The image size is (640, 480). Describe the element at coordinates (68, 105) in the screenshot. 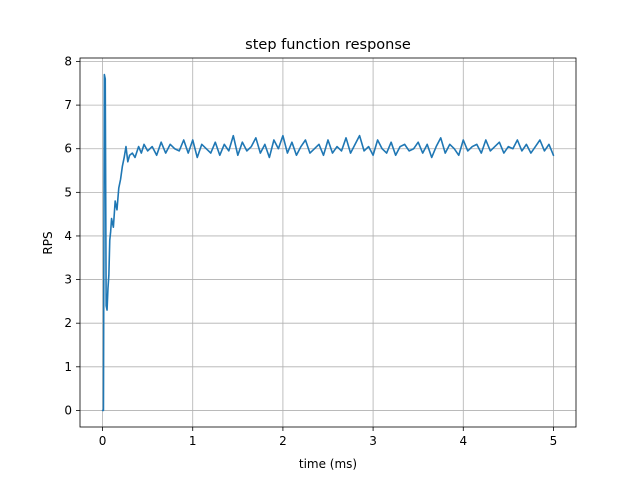

I see `y-tick-label: 7` at that location.